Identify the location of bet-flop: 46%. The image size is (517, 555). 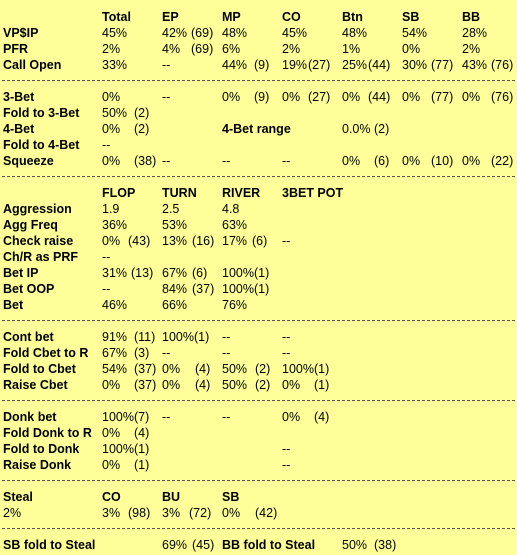
(115, 305).